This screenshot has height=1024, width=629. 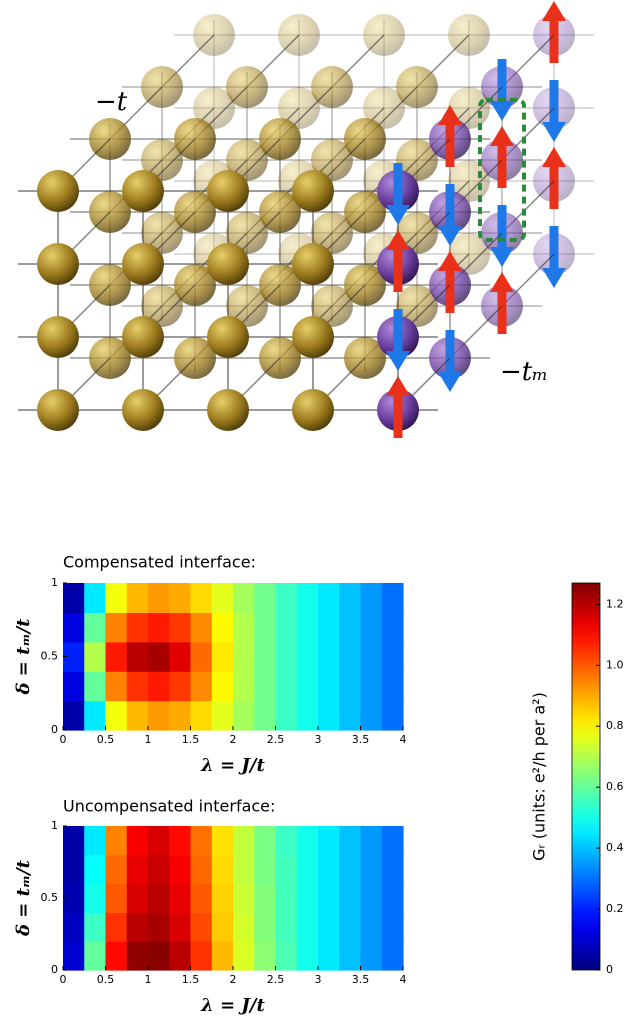 I want to click on x-axis-label: λ = J/t, so click(x=232, y=765).